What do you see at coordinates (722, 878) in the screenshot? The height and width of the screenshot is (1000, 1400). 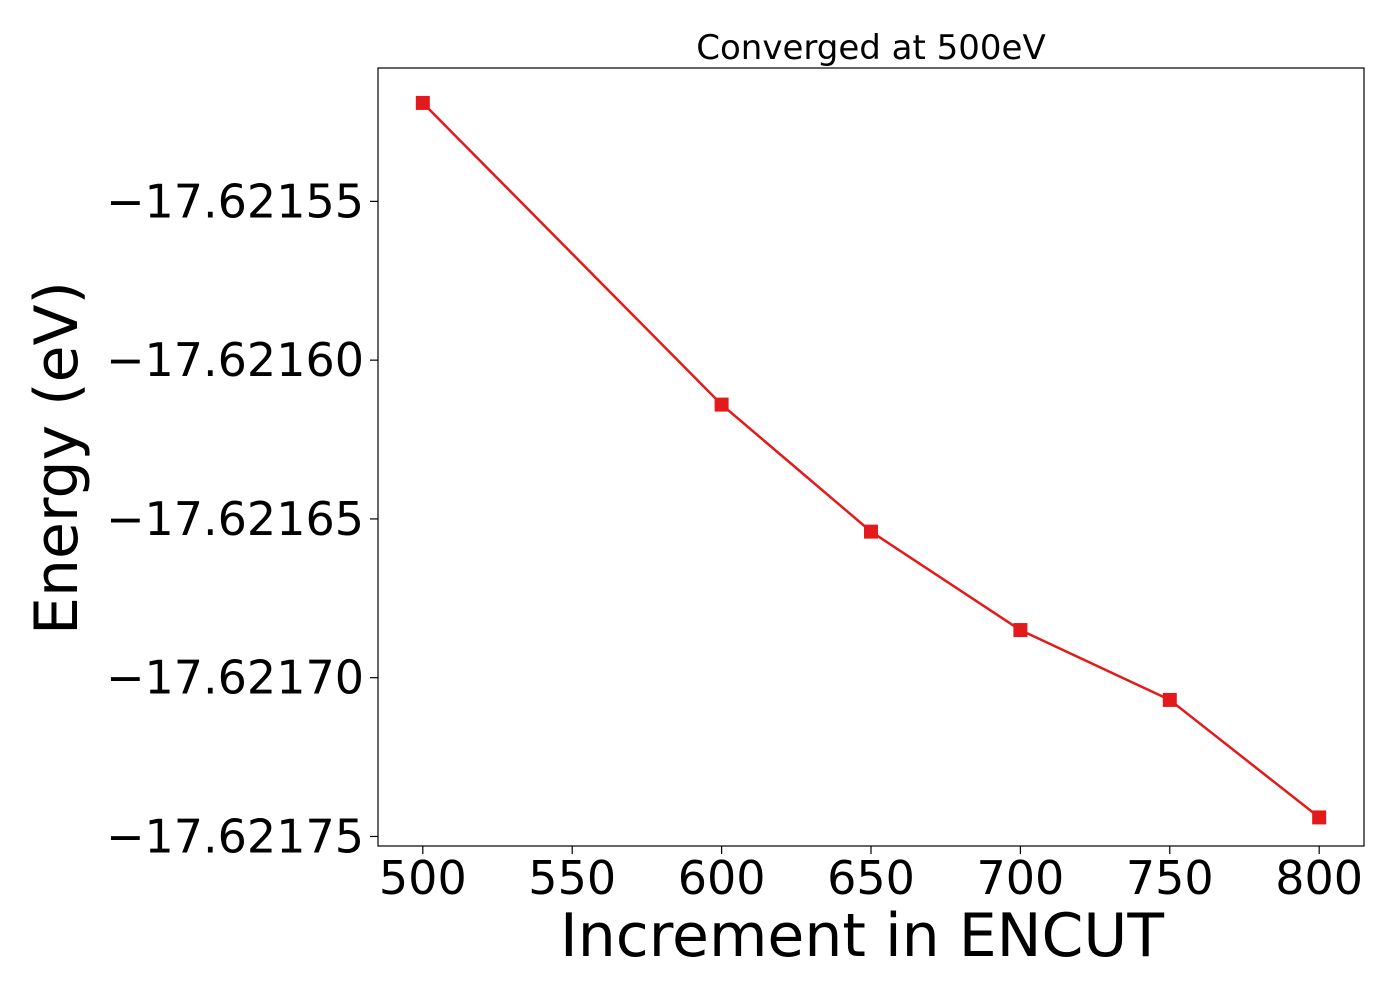 I see `x-tick-label: 600` at bounding box center [722, 878].